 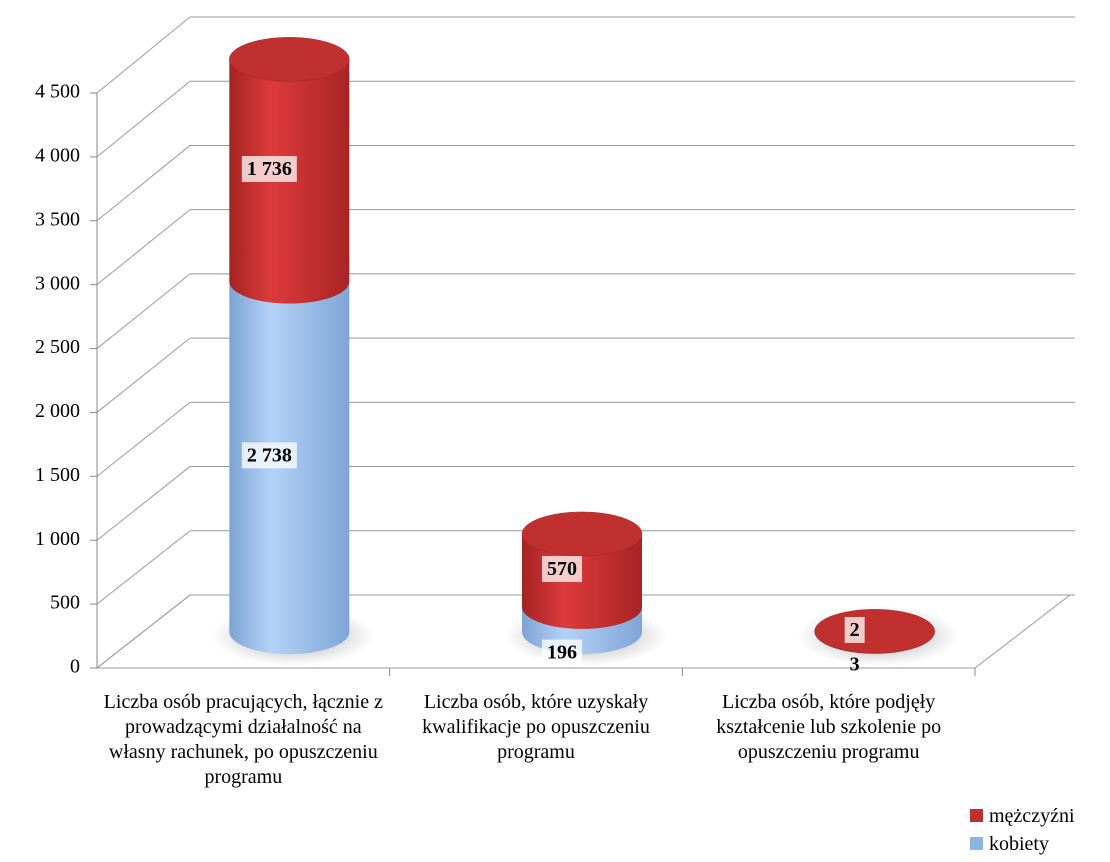 What do you see at coordinates (1032, 816) in the screenshot?
I see `legend-label: mężczyźni` at bounding box center [1032, 816].